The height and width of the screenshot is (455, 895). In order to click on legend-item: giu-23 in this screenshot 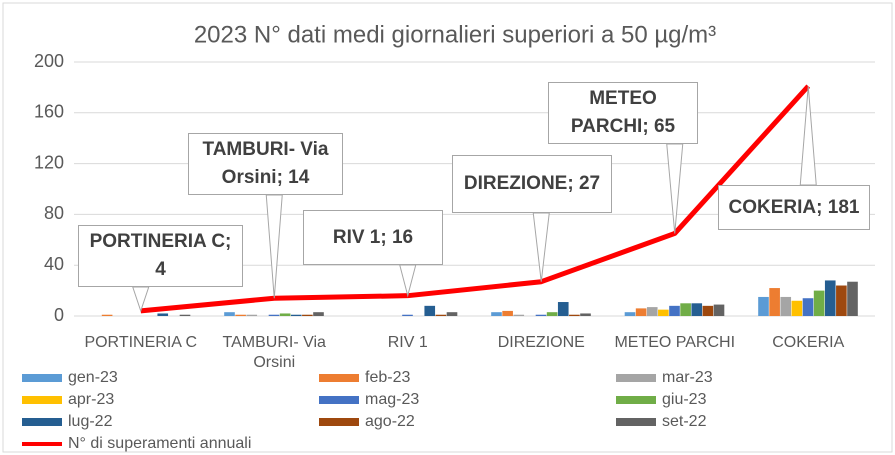, I will do `click(661, 400)`.